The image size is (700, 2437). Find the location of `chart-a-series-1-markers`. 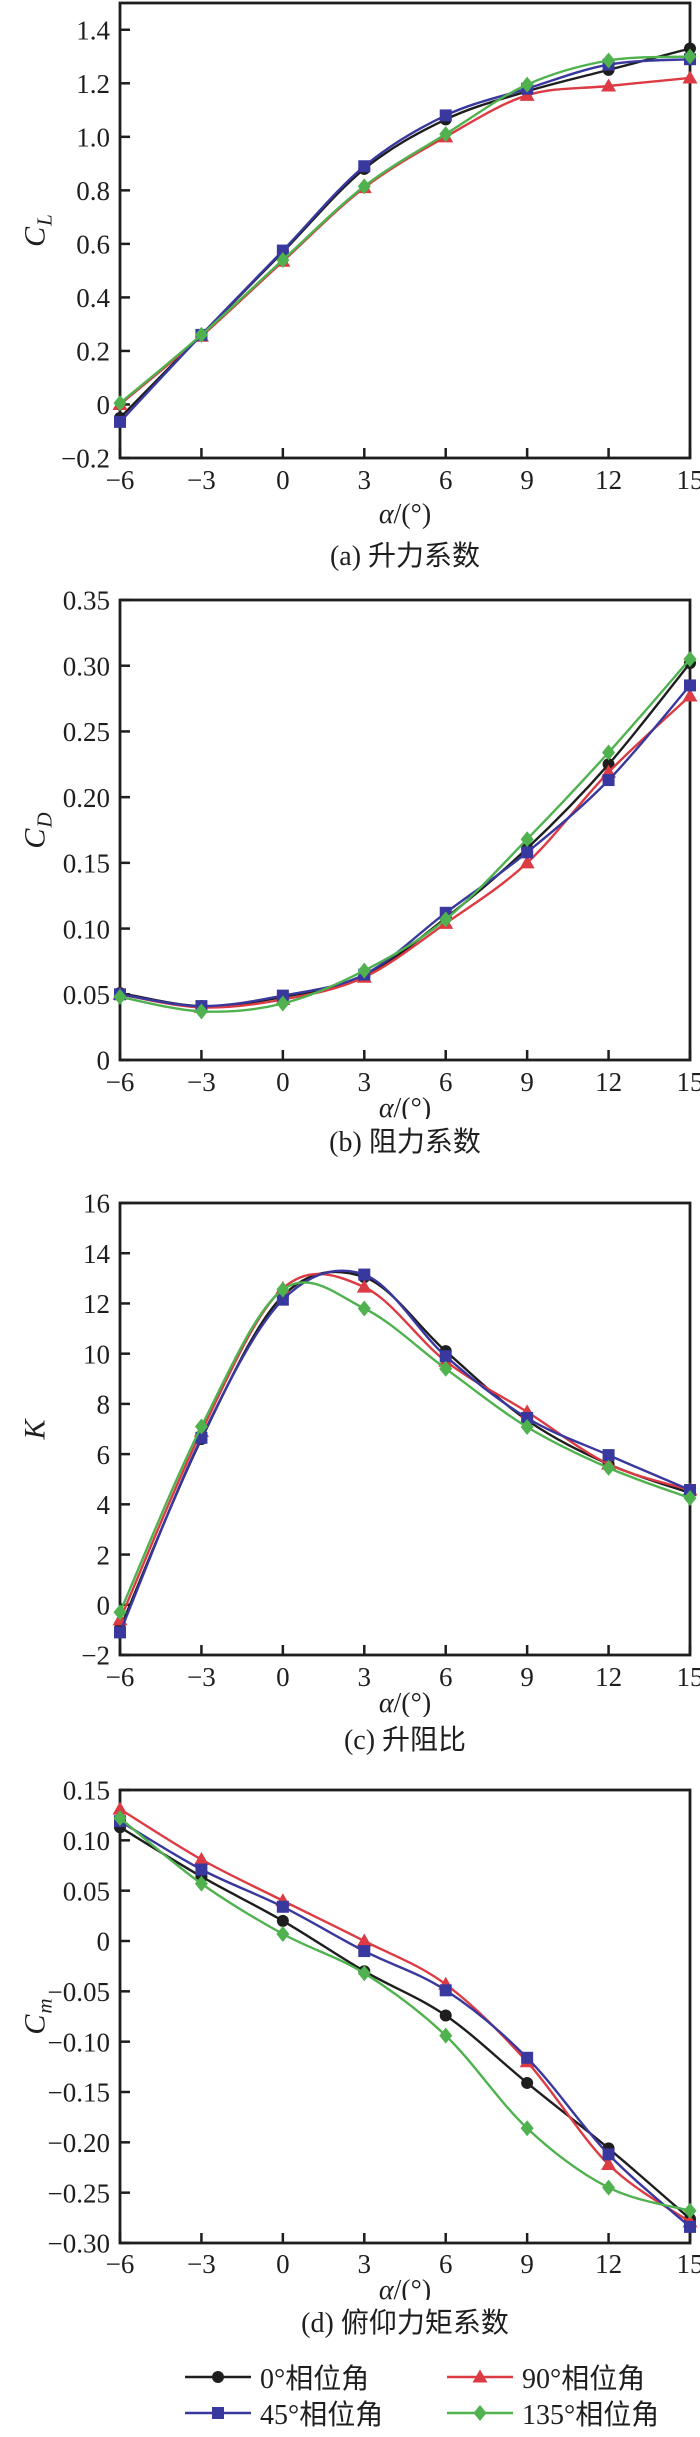

chart-a-series-1-markers is located at coordinates (405, 240).